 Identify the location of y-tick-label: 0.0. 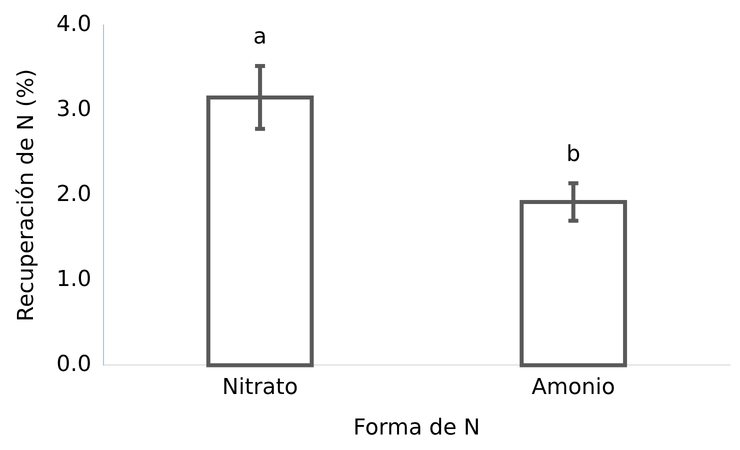
(74, 364).